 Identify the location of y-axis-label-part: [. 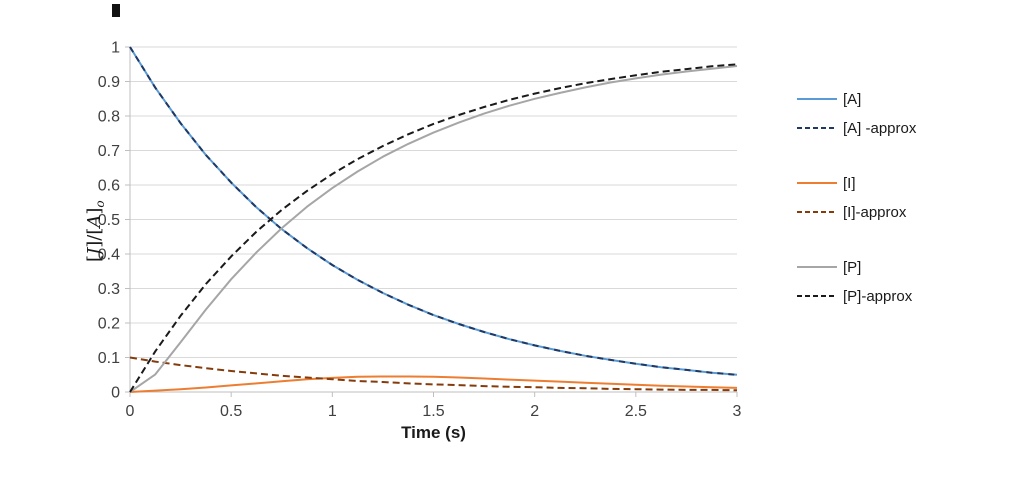
(94, 258).